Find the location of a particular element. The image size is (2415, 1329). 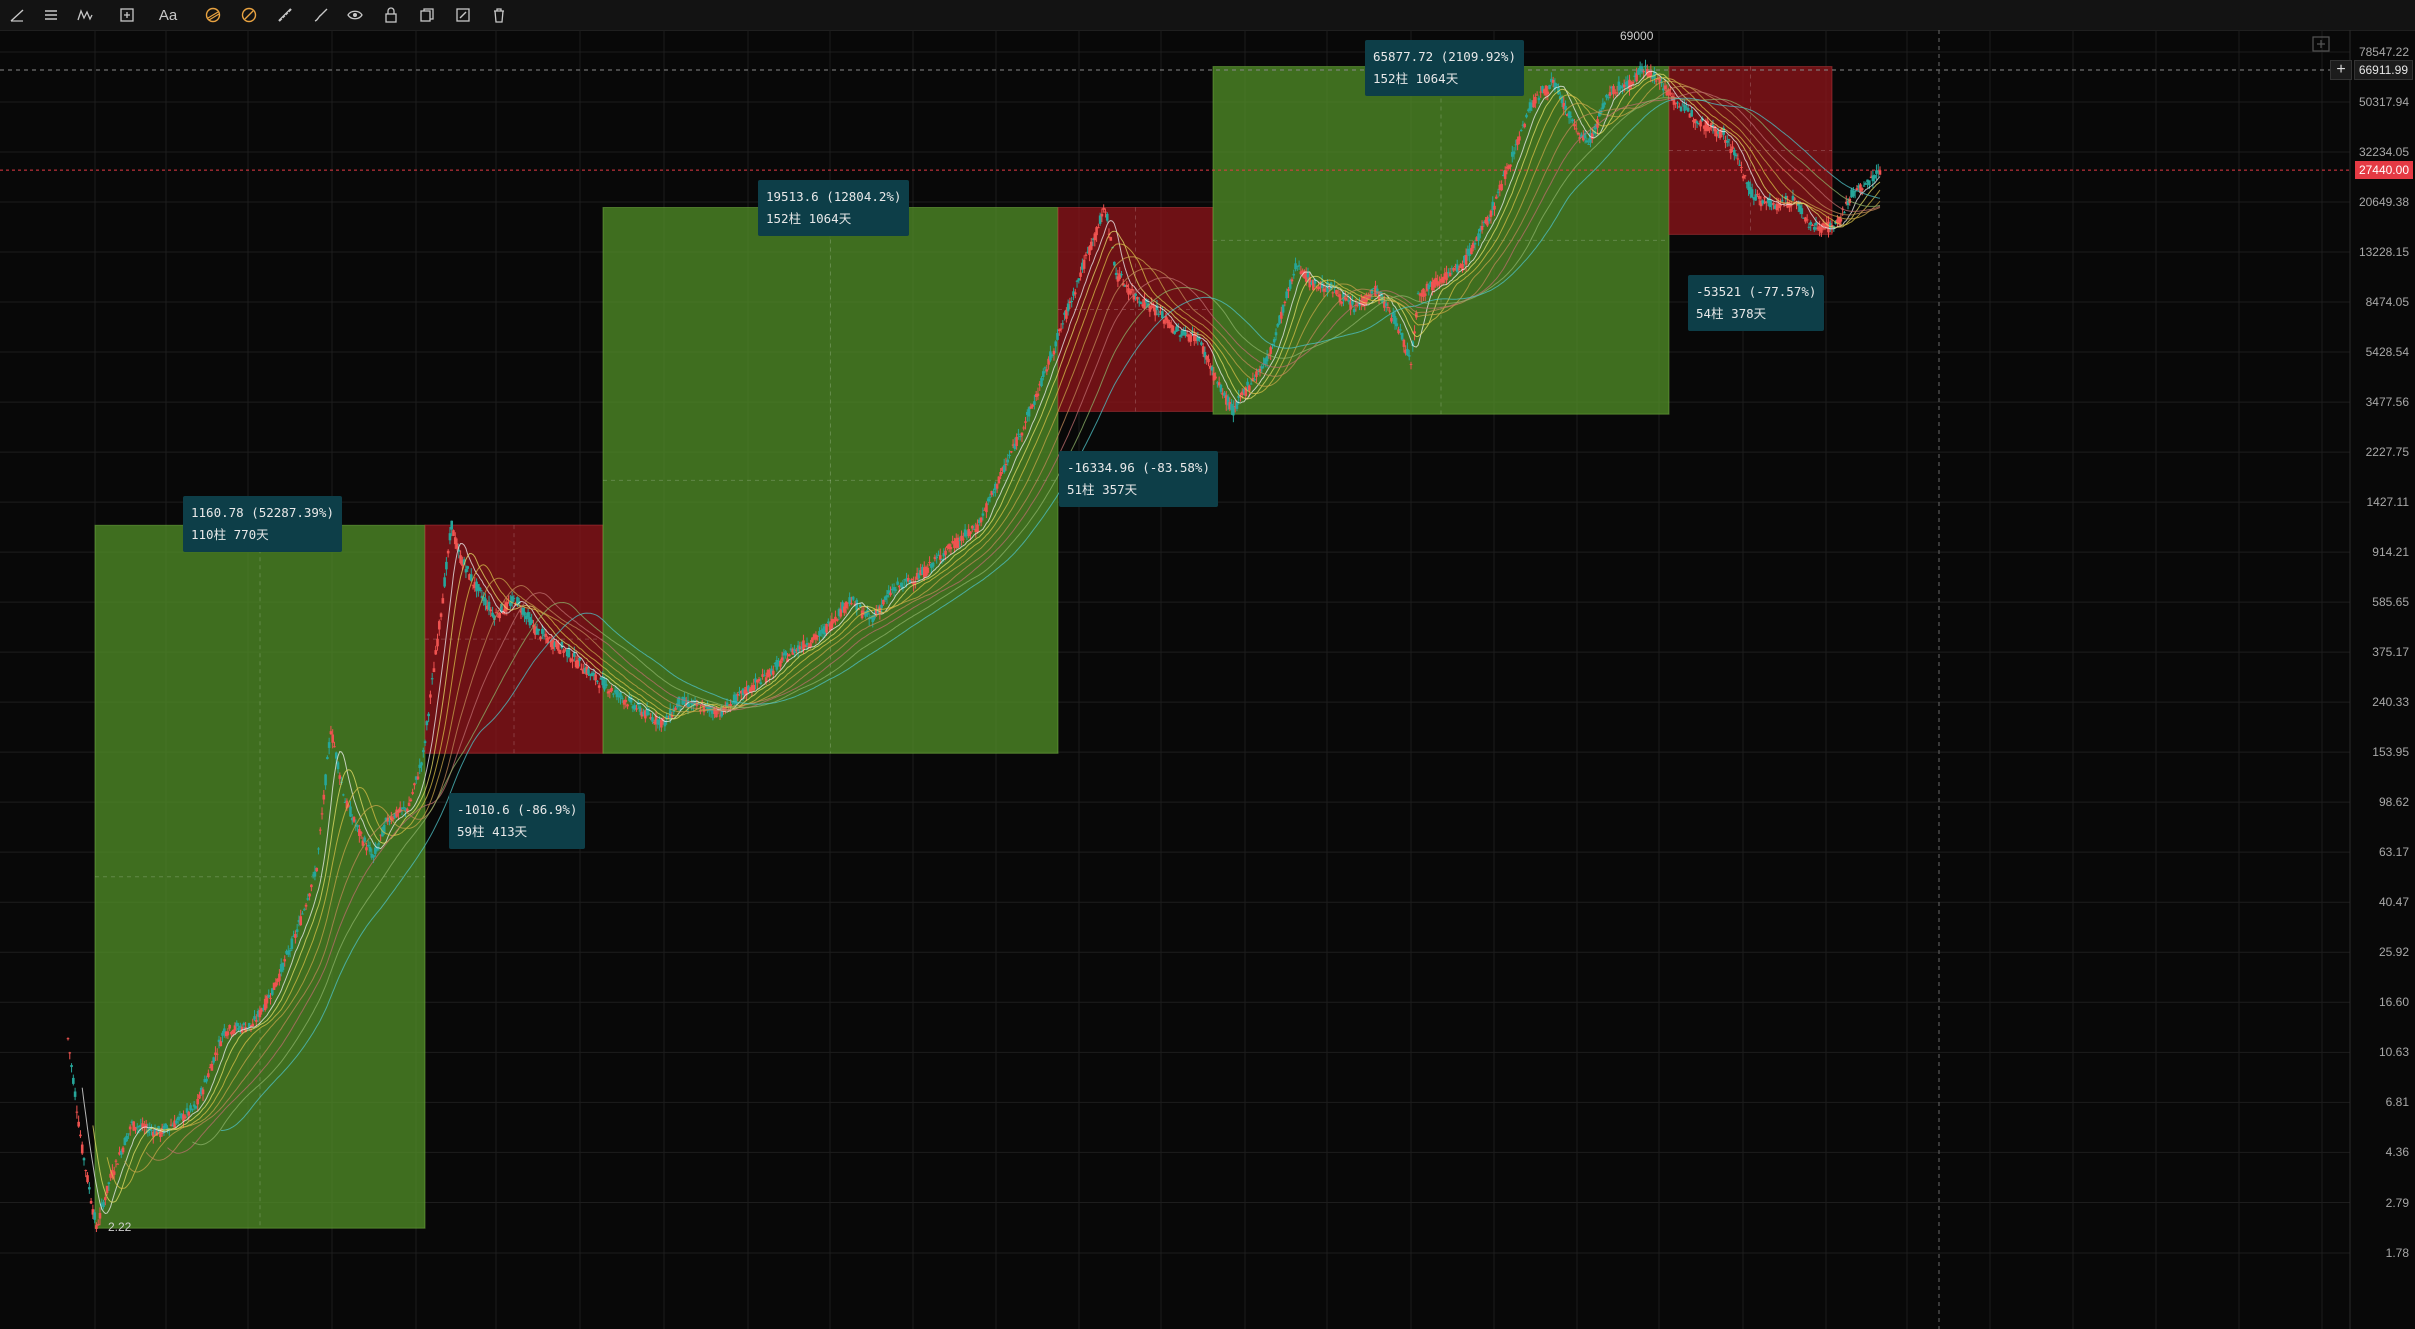

horizontal-lines-tool-button is located at coordinates (51, 15).